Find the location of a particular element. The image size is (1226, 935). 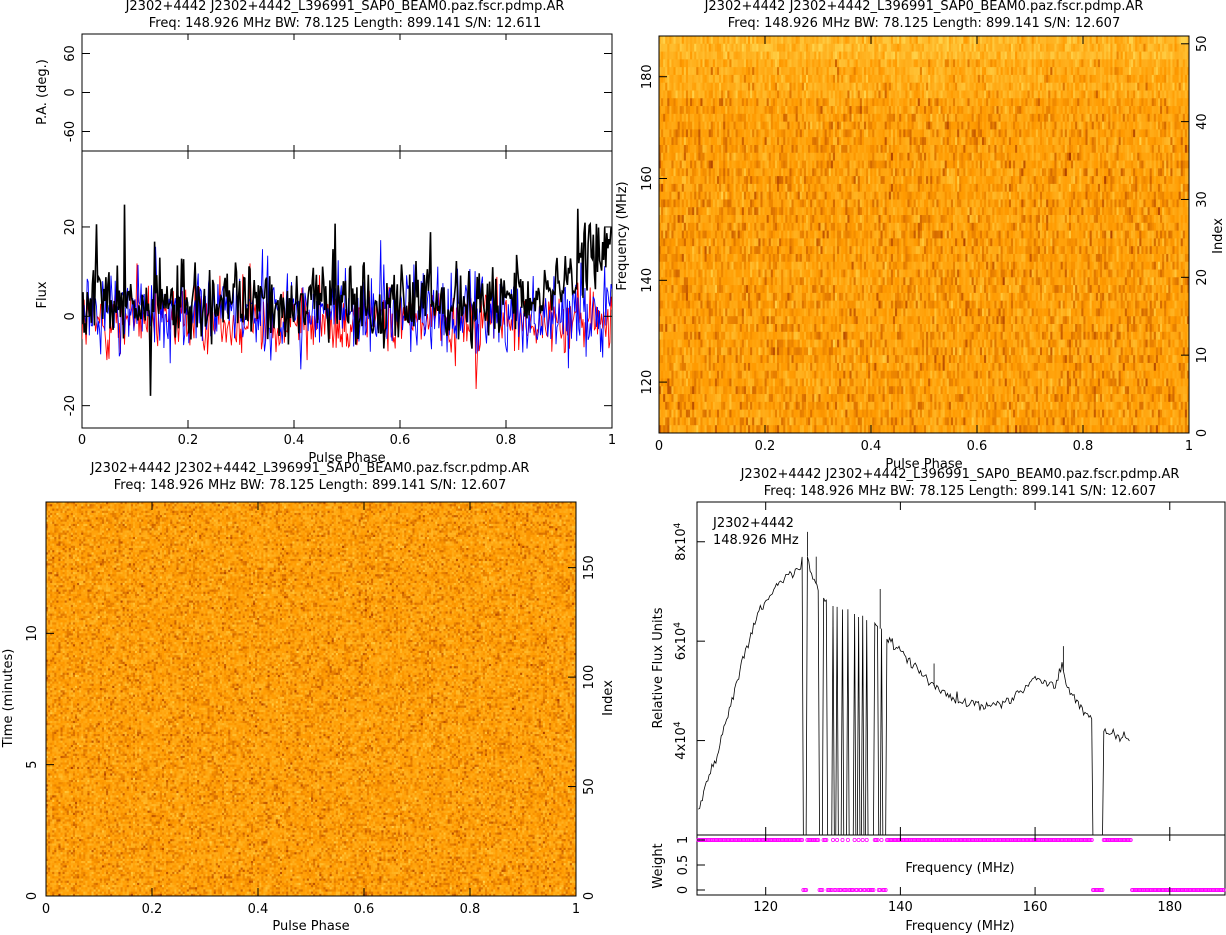

flux-ytick-label: 20 is located at coordinates (70, 227).